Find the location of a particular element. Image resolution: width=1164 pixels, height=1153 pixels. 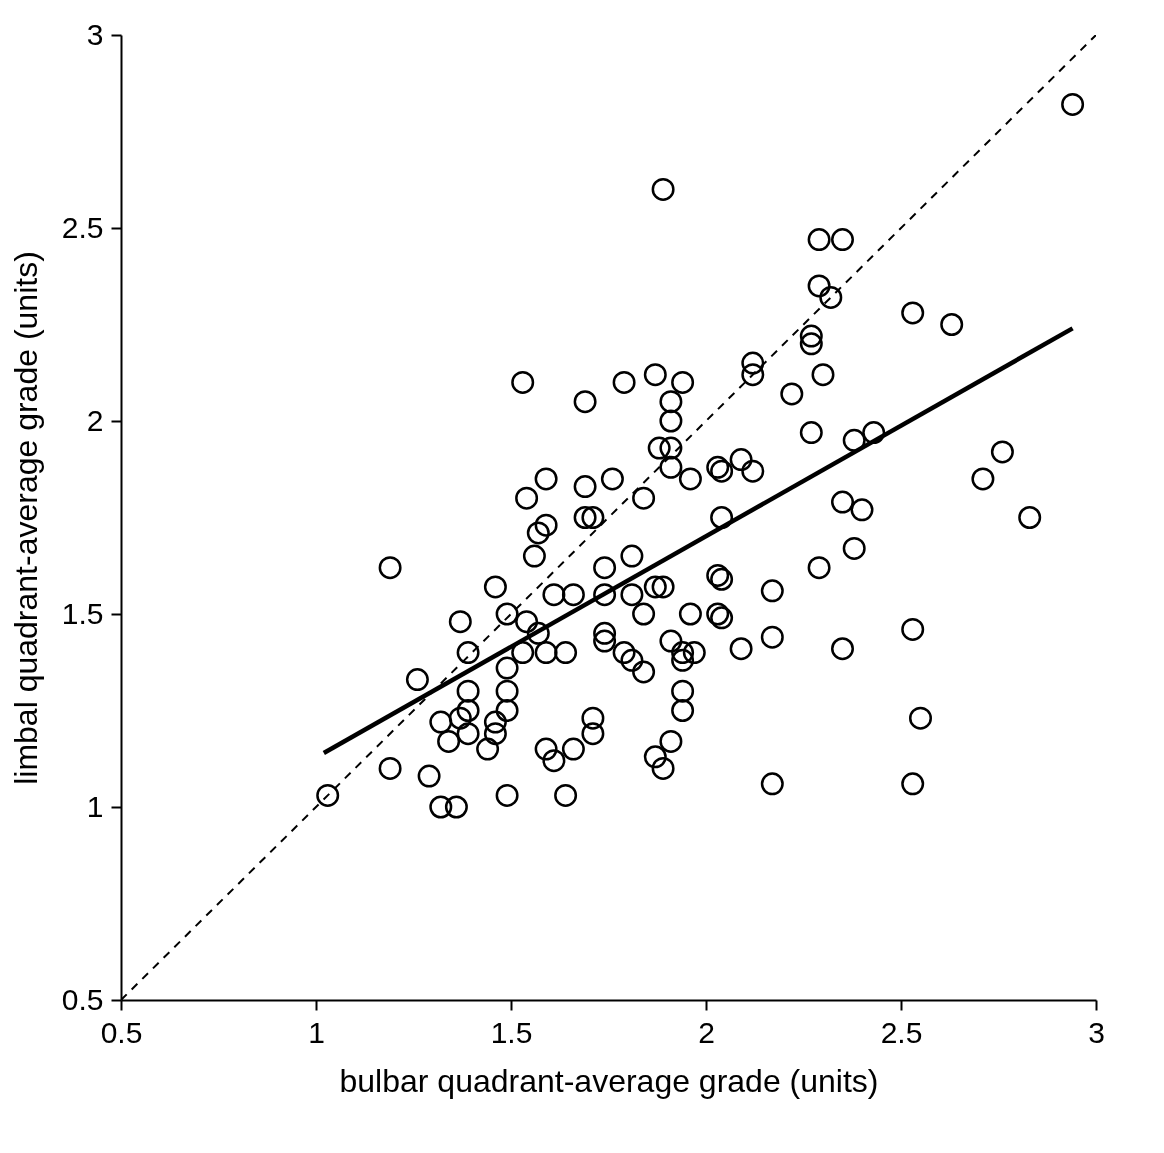

y-tick-label: 0.5 is located at coordinates (82, 999).